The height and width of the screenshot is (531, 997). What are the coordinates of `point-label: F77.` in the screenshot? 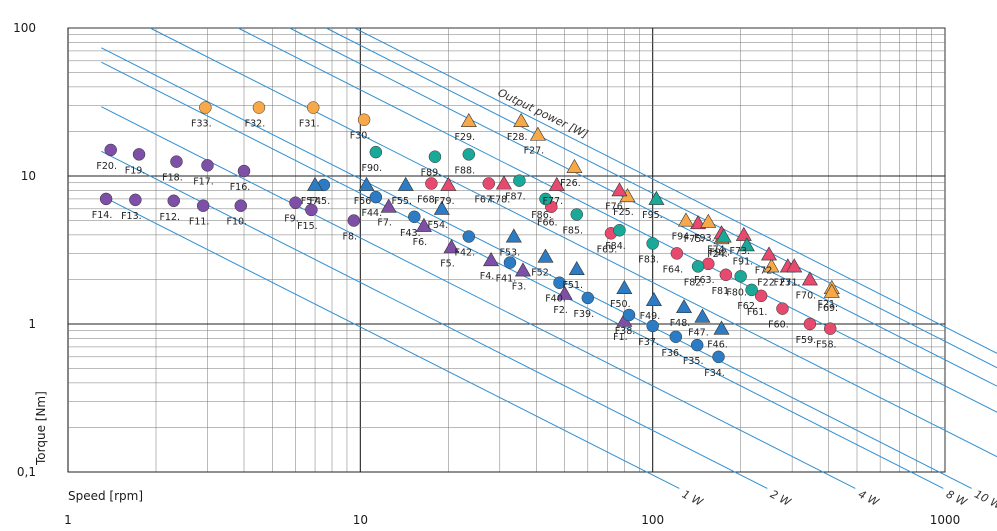 It's located at (553, 201).